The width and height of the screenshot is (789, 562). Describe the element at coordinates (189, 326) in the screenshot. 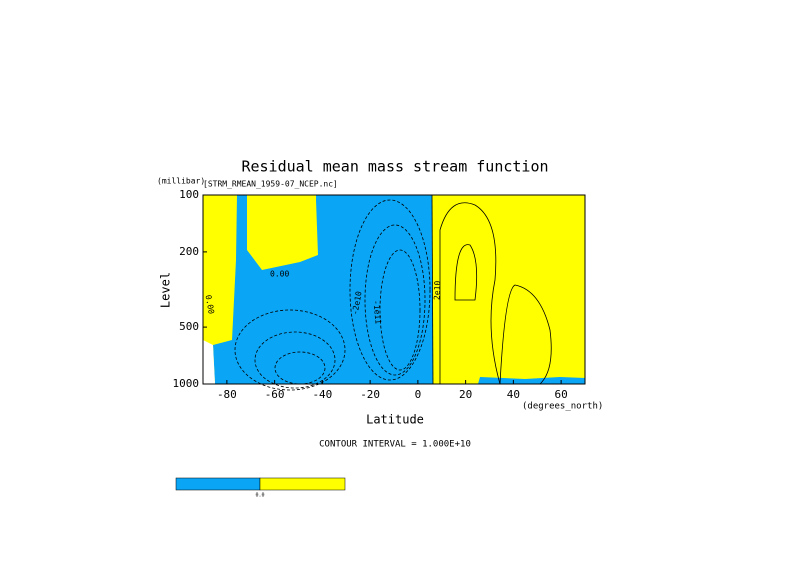

I see `y-tick-label: 500` at that location.